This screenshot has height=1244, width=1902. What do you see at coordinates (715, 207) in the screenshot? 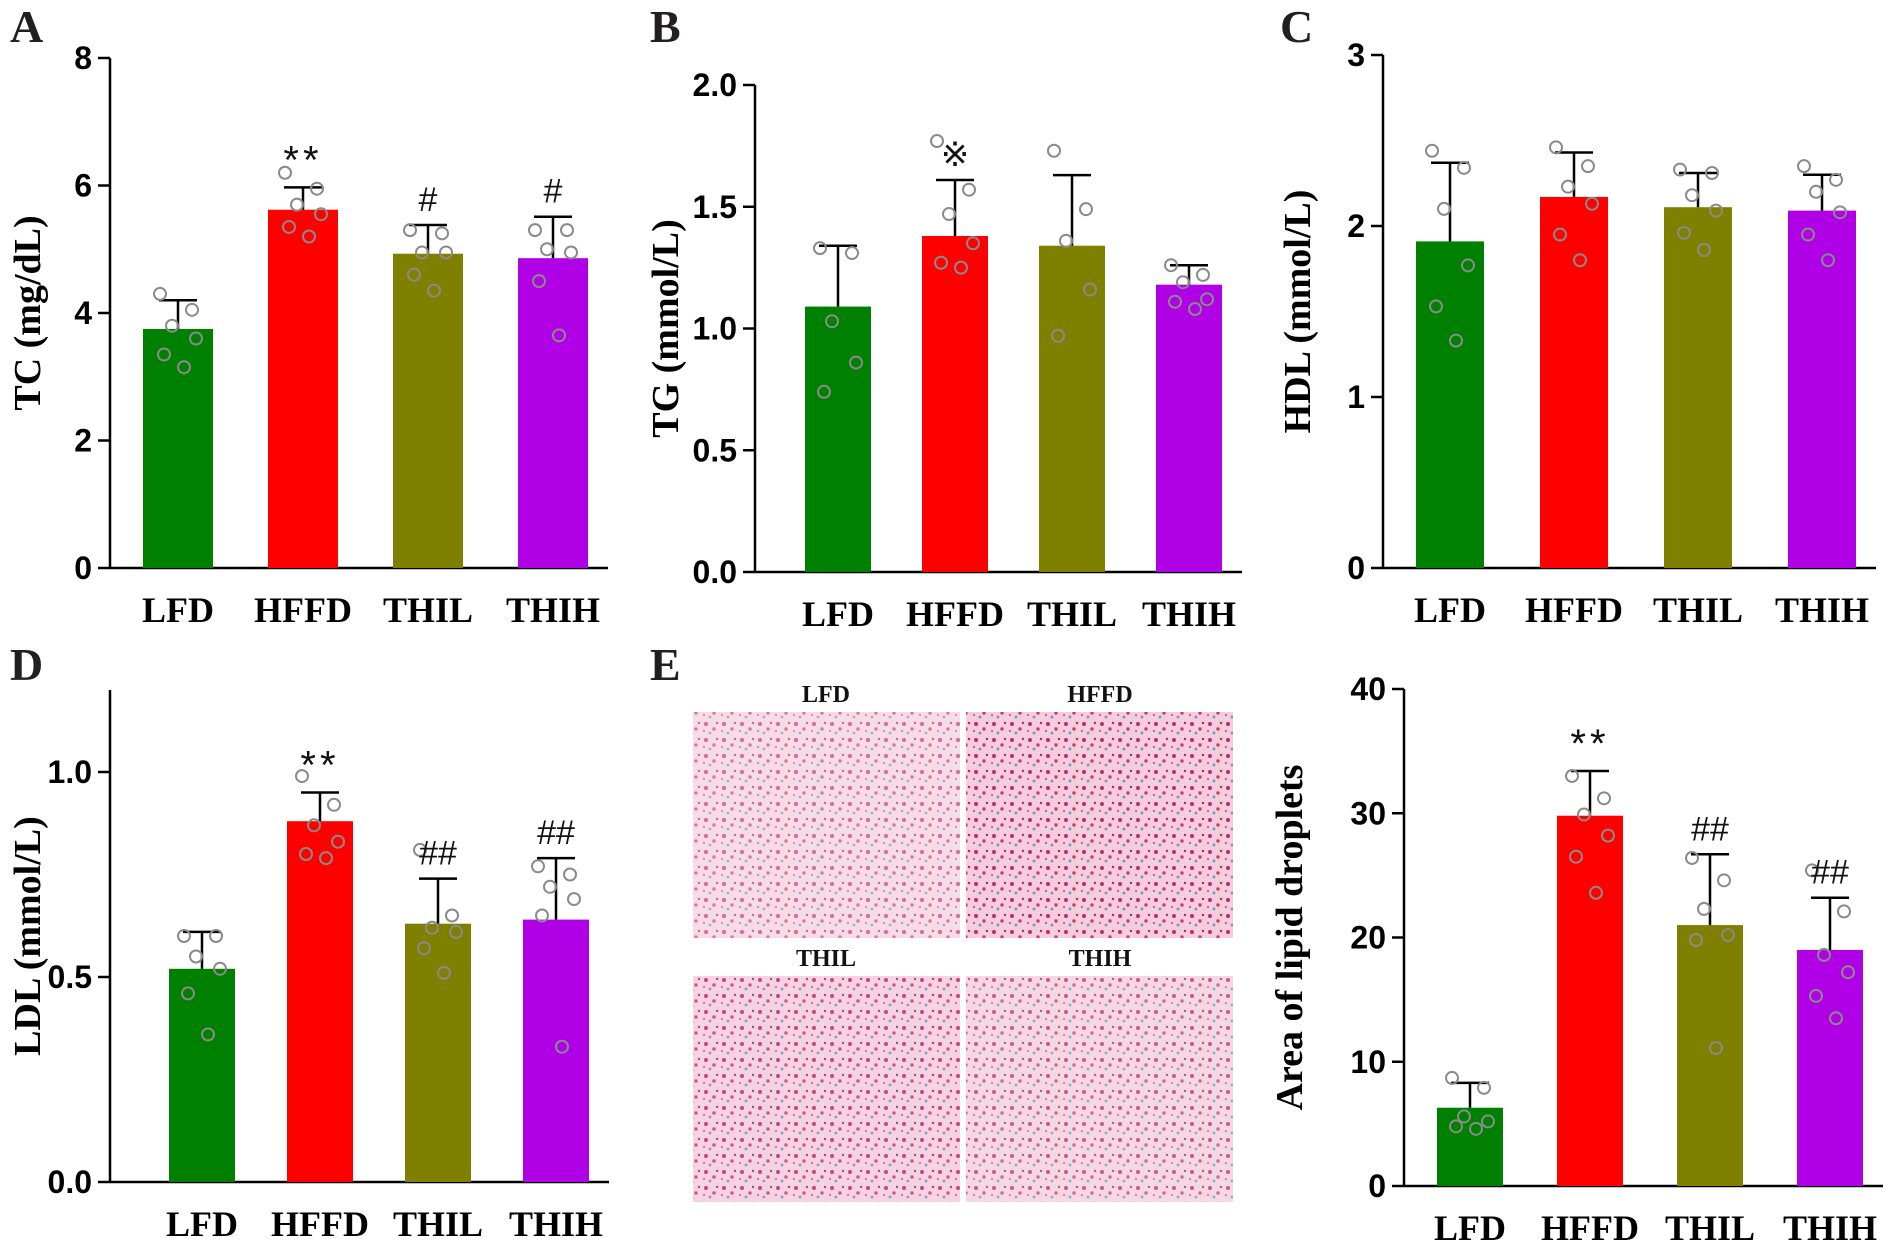
I see `y-tick-label: 1.5` at bounding box center [715, 207].